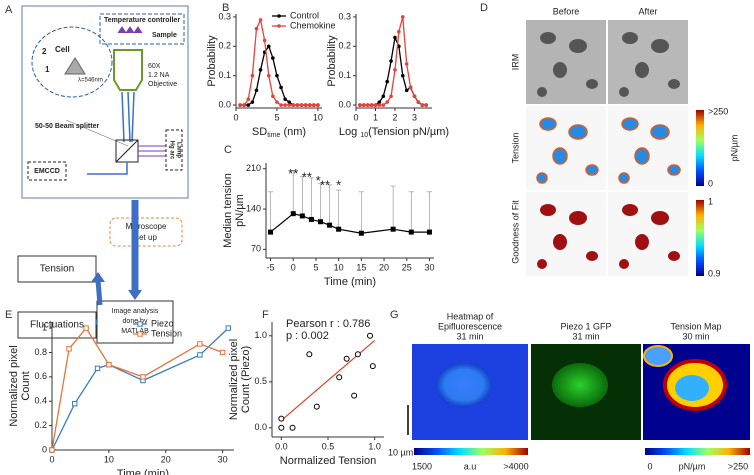 The width and height of the screenshot is (754, 475). I want to click on image-title: Heatmap of, so click(470, 316).